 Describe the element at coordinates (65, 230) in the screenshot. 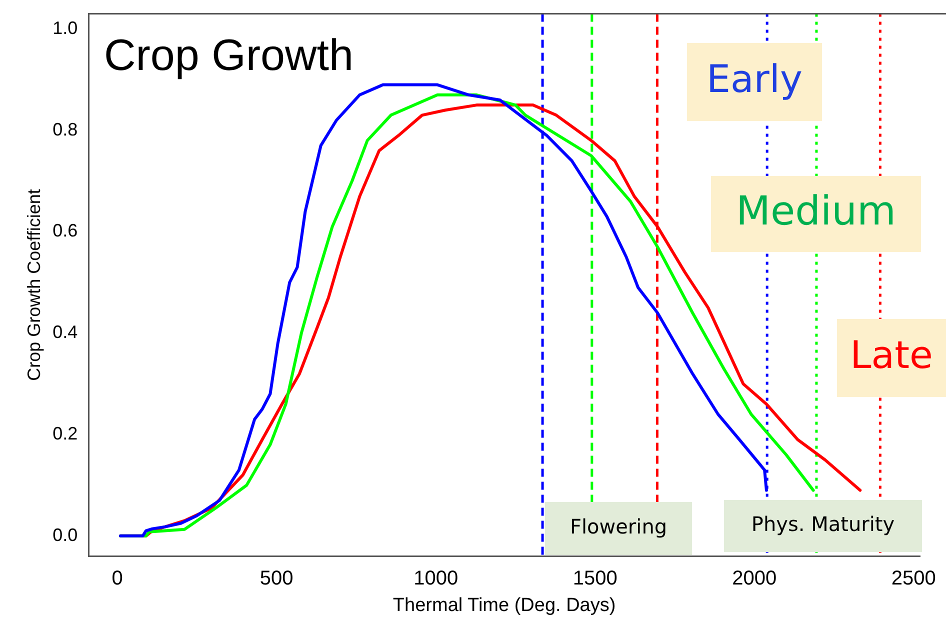

I see `y-tick-label: 0.6` at that location.